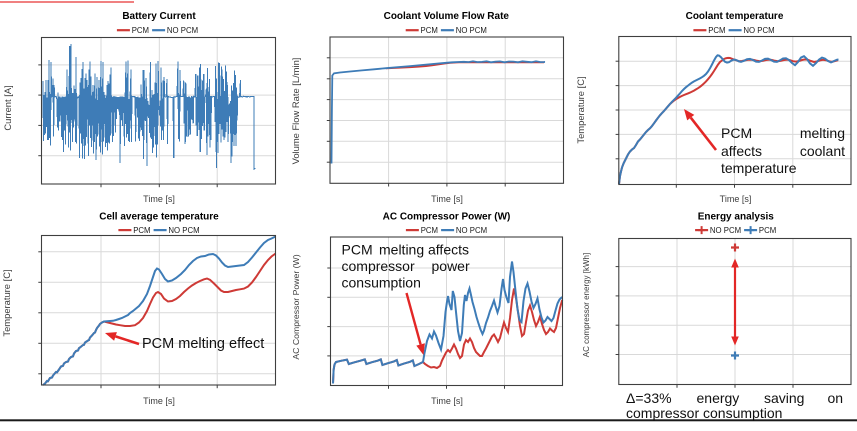 The width and height of the screenshot is (857, 431). What do you see at coordinates (741, 151) in the screenshot?
I see `svg-text: affects` at bounding box center [741, 151].